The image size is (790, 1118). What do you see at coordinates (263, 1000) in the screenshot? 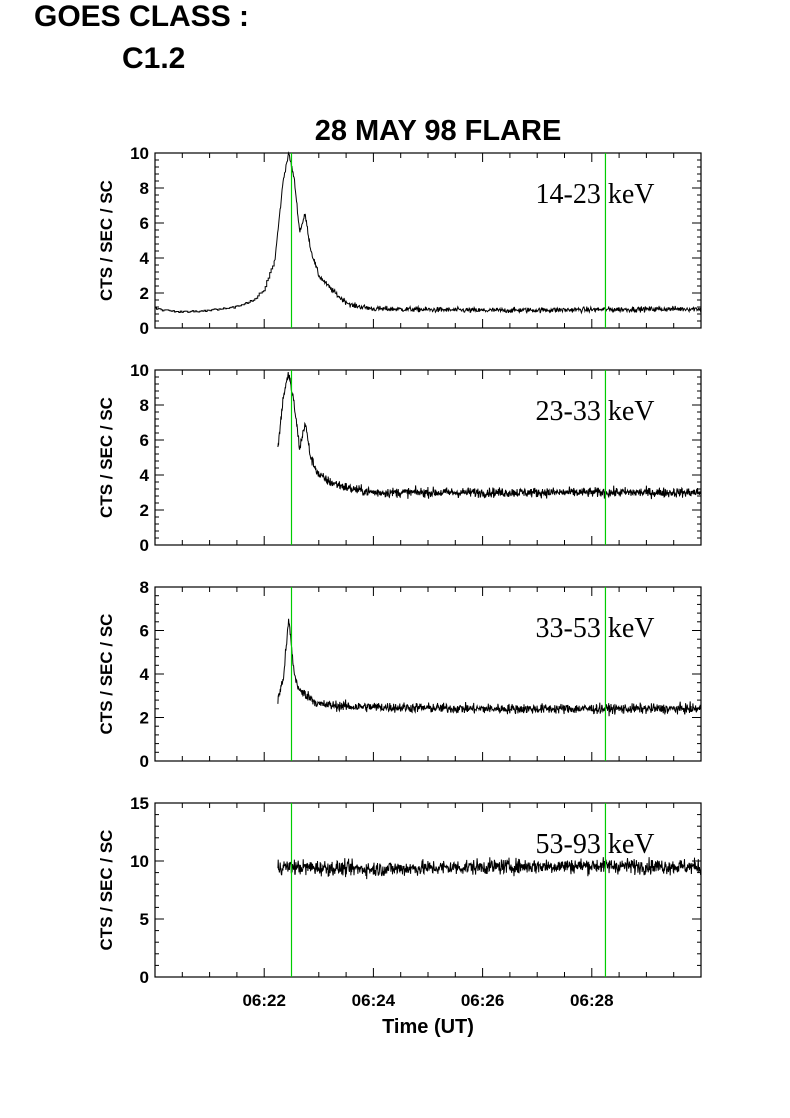
I see `x-tick-label: 06:22` at bounding box center [263, 1000].